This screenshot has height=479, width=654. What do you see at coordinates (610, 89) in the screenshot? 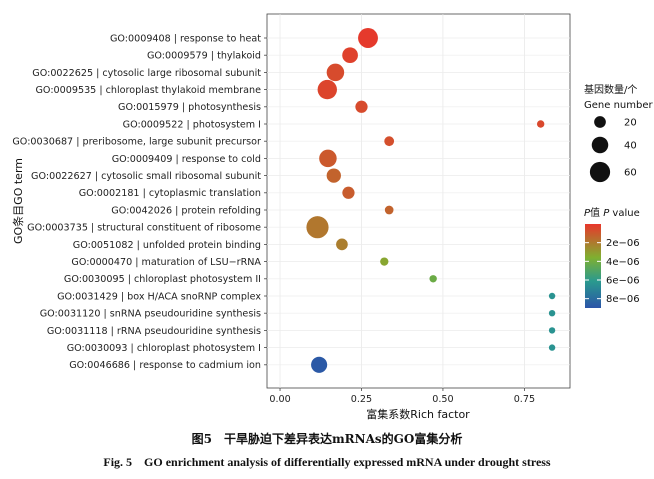
I see `size-legend-title-cn: 基因数量/个` at bounding box center [610, 89].